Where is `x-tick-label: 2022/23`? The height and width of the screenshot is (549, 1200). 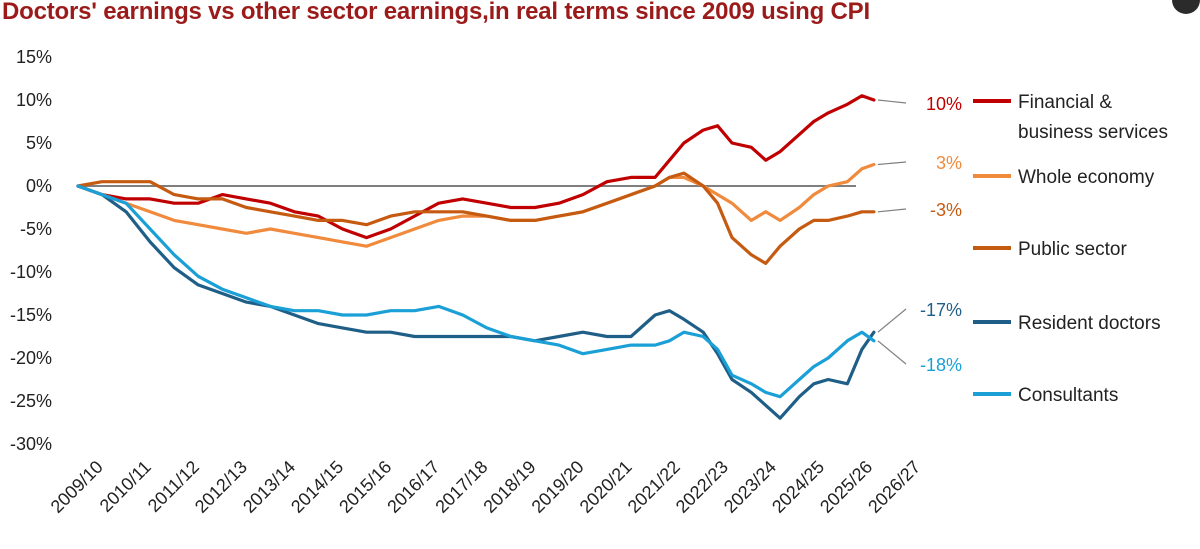
x-tick-label: 2022/23 is located at coordinates (702, 487).